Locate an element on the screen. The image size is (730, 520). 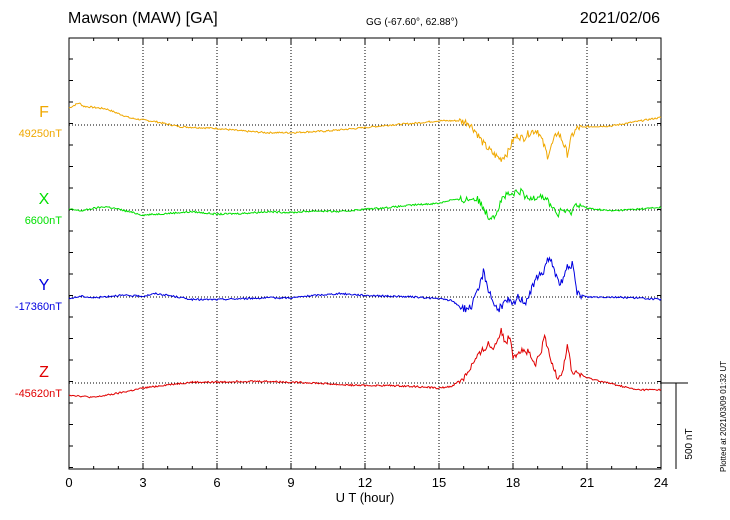
x-tick-label: 3 is located at coordinates (142, 482).